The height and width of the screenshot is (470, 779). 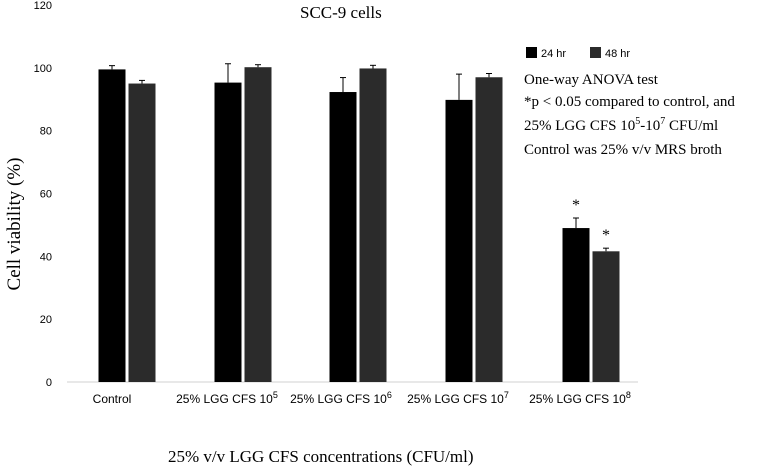 What do you see at coordinates (341, 12) in the screenshot?
I see `chart-title: SCC-9 cells` at bounding box center [341, 12].